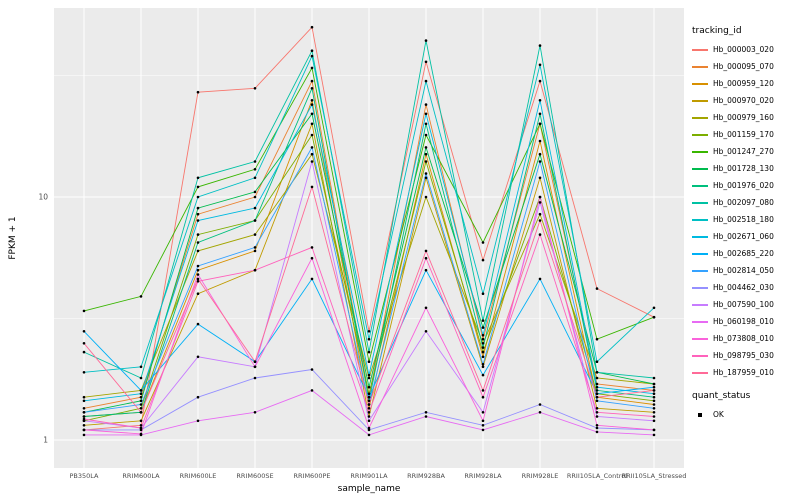 This screenshot has width=800, height=500. Describe the element at coordinates (426, 476) in the screenshot. I see `x-tick-label: RRIM928BA` at that location.